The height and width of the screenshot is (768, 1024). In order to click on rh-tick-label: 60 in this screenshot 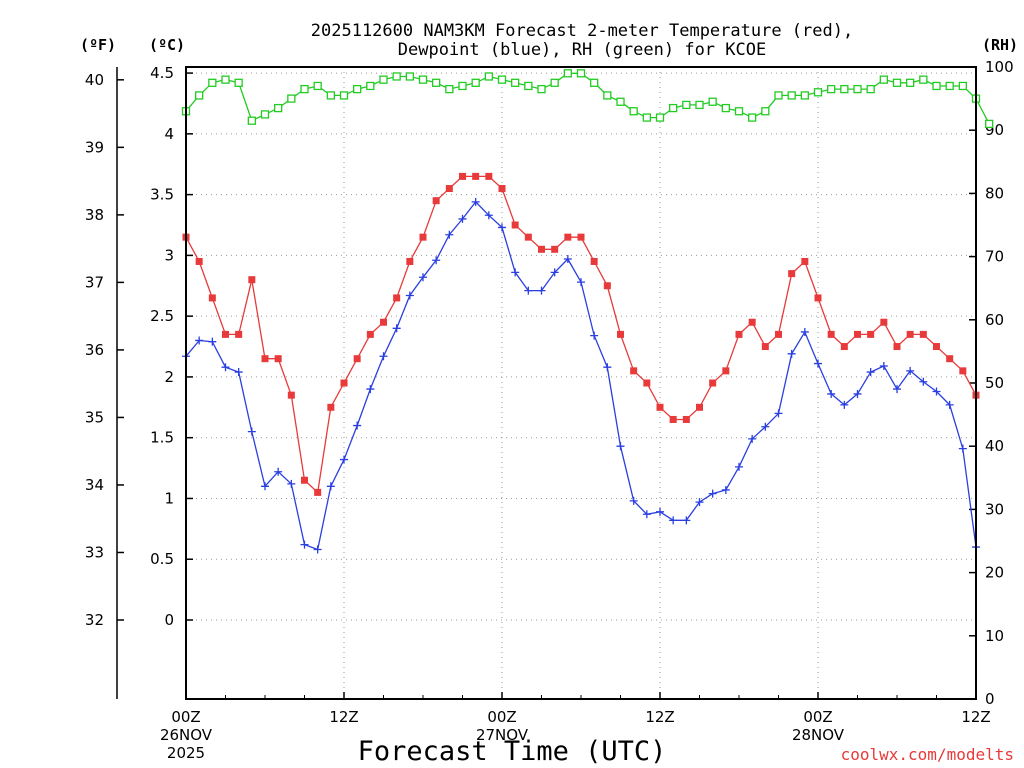, I will do `click(994, 320)`.